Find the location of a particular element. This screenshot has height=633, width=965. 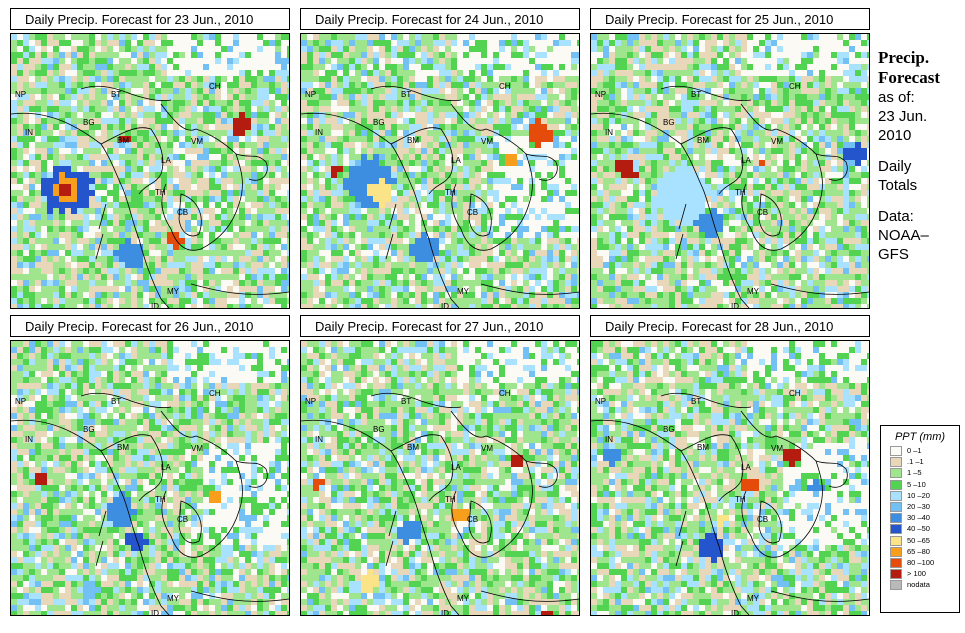

legend-item: 65 –80 is located at coordinates (924, 551).